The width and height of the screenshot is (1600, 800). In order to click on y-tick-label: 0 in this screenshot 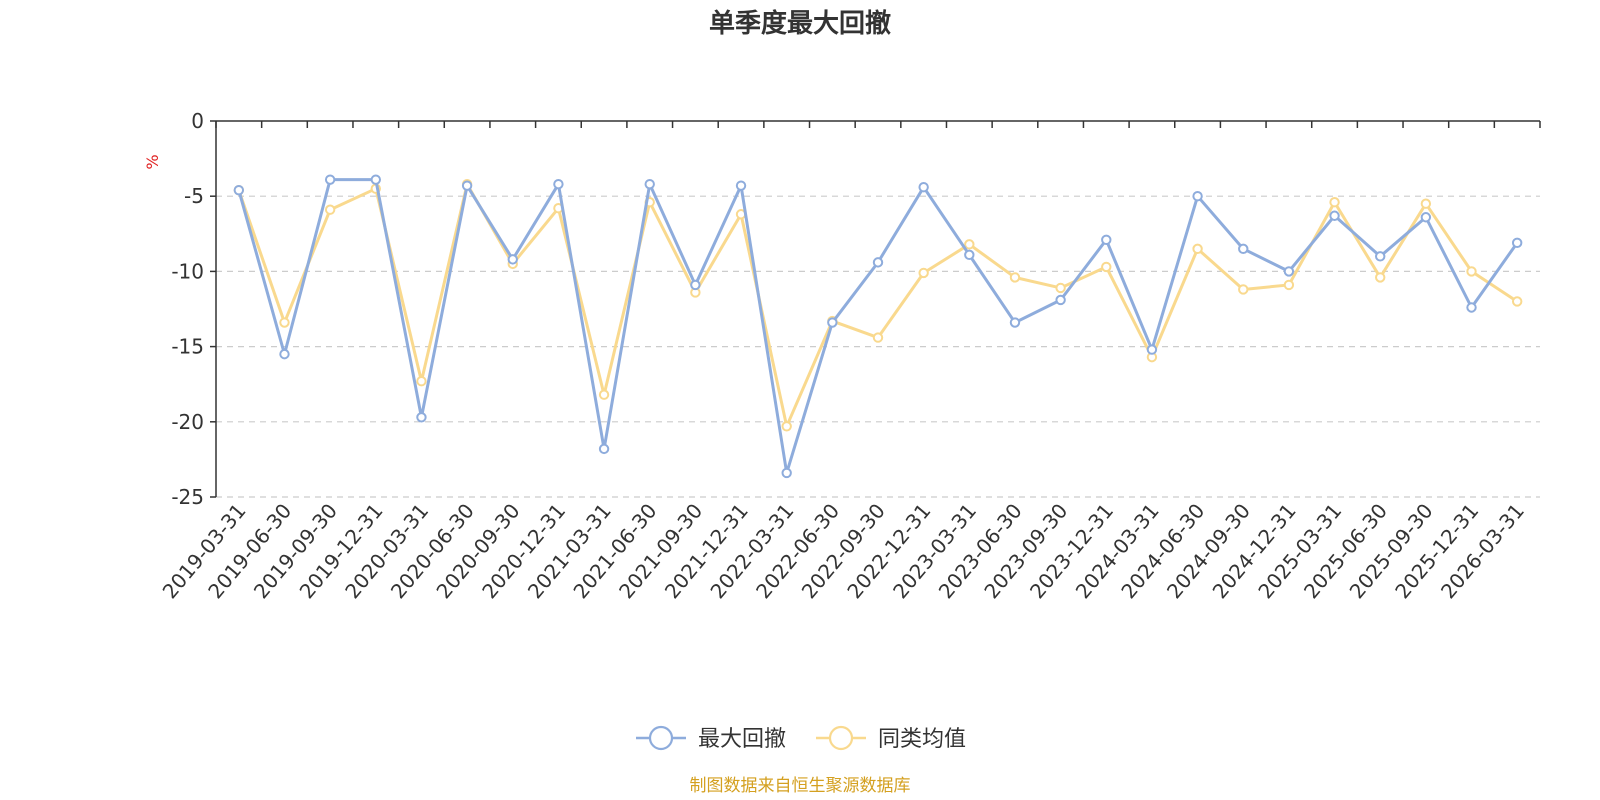, I will do `click(197, 121)`.